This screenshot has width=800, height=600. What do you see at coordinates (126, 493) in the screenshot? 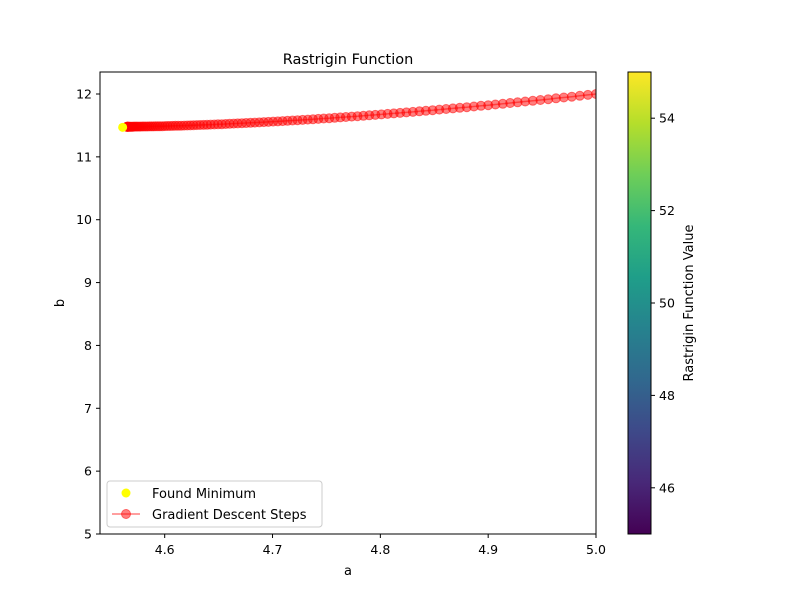
I see `legend-marker-found-minimum` at bounding box center [126, 493].